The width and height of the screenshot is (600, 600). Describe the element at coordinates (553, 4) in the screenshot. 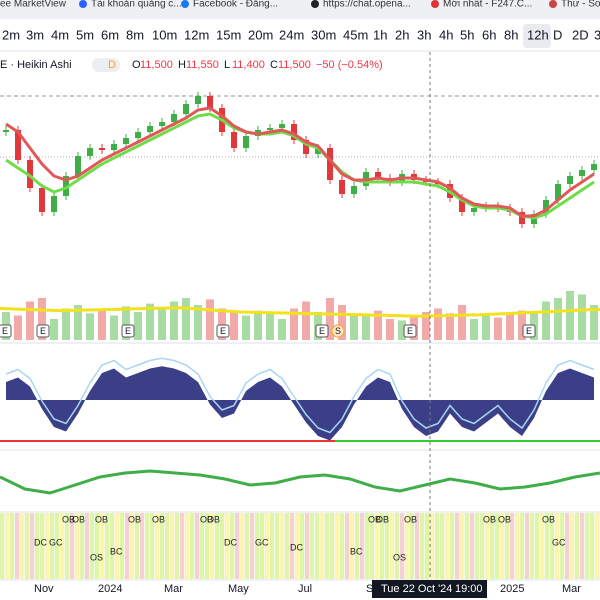

I see `bookmark-icon` at that location.